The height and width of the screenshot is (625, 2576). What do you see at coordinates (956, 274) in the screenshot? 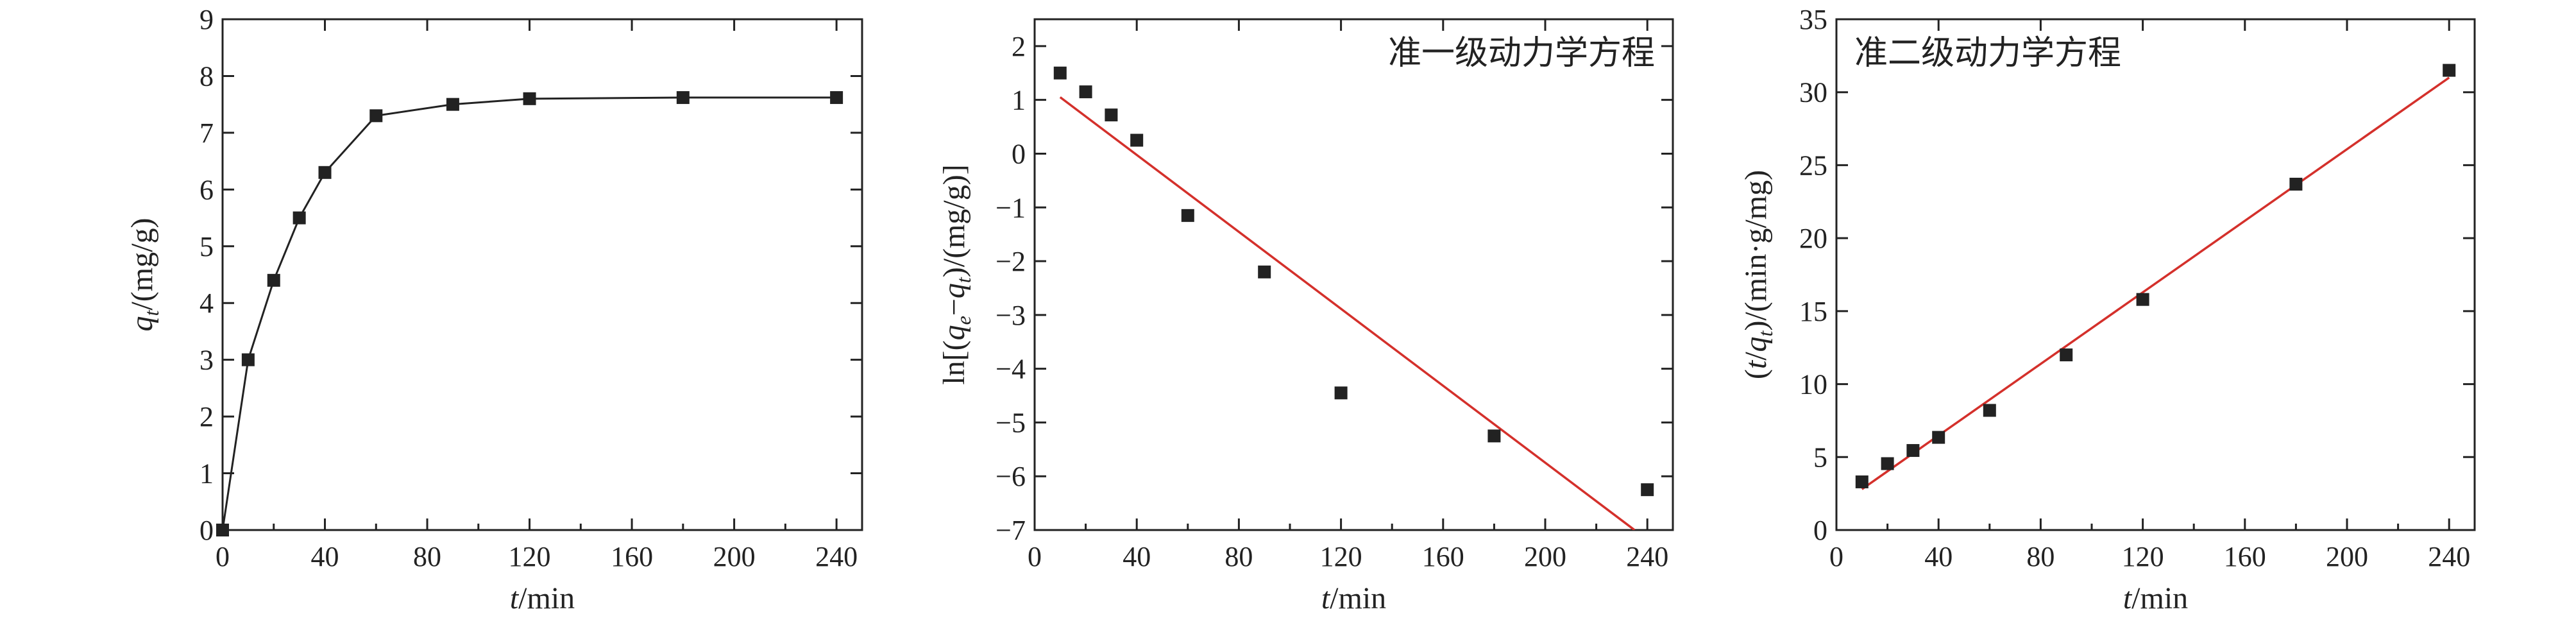
I see `y-axis-title: ln[(qe−qt)/(mg/g)]` at bounding box center [956, 274].